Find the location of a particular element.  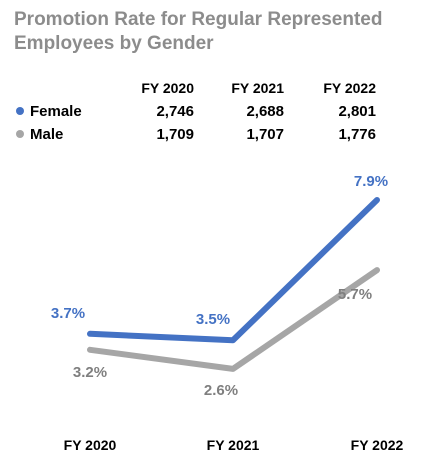

column-header-fy2020: FY 2020 is located at coordinates (167, 88).